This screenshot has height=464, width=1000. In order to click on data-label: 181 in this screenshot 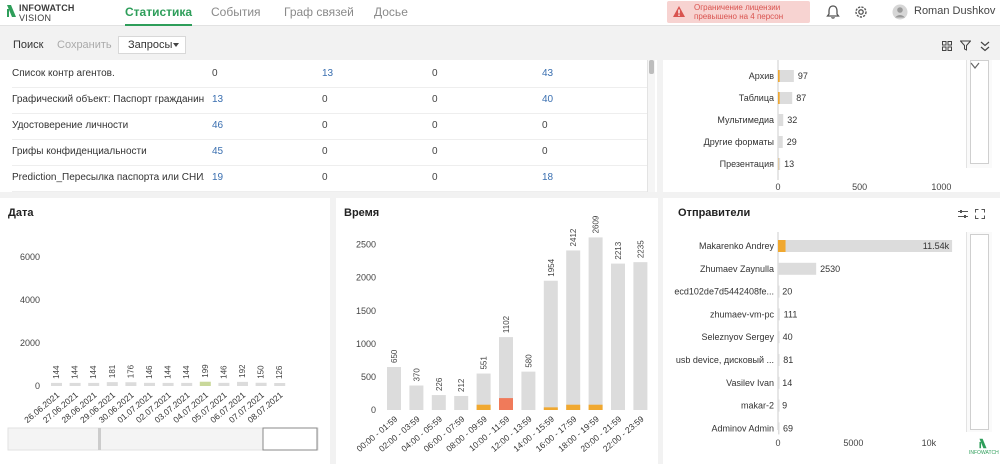, I will do `click(112, 371)`.